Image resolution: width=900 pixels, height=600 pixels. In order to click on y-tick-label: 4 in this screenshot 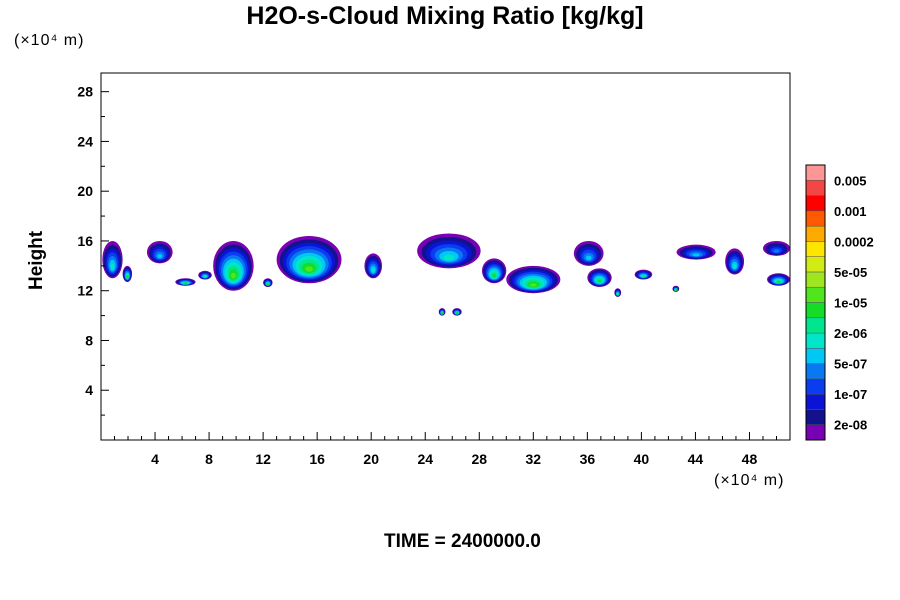, I will do `click(89, 390)`.